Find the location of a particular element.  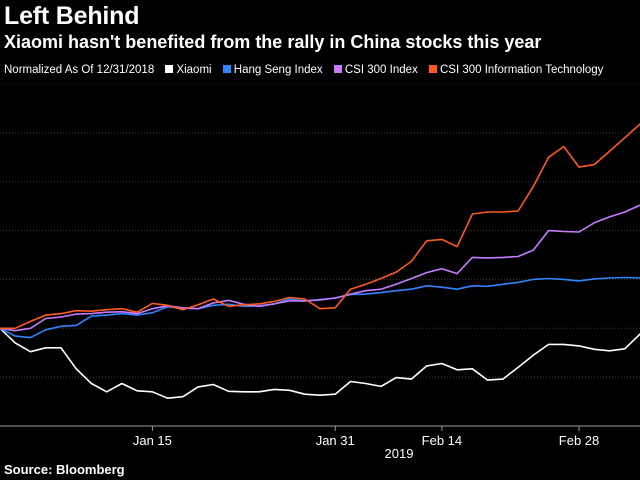

legend-label-hang-seng: Hang Seng Index is located at coordinates (278, 70).